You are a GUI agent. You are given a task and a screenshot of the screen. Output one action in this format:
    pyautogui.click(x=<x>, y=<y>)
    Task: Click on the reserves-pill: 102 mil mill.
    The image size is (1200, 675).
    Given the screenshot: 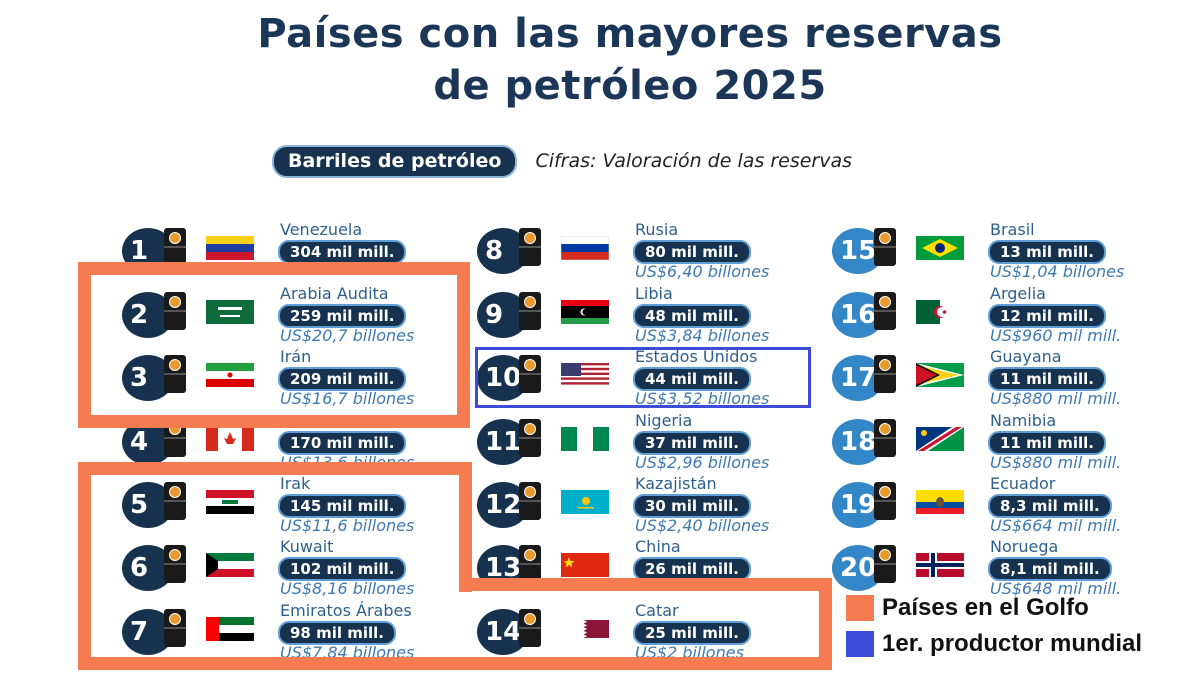 What is the action you would take?
    pyautogui.click(x=342, y=569)
    